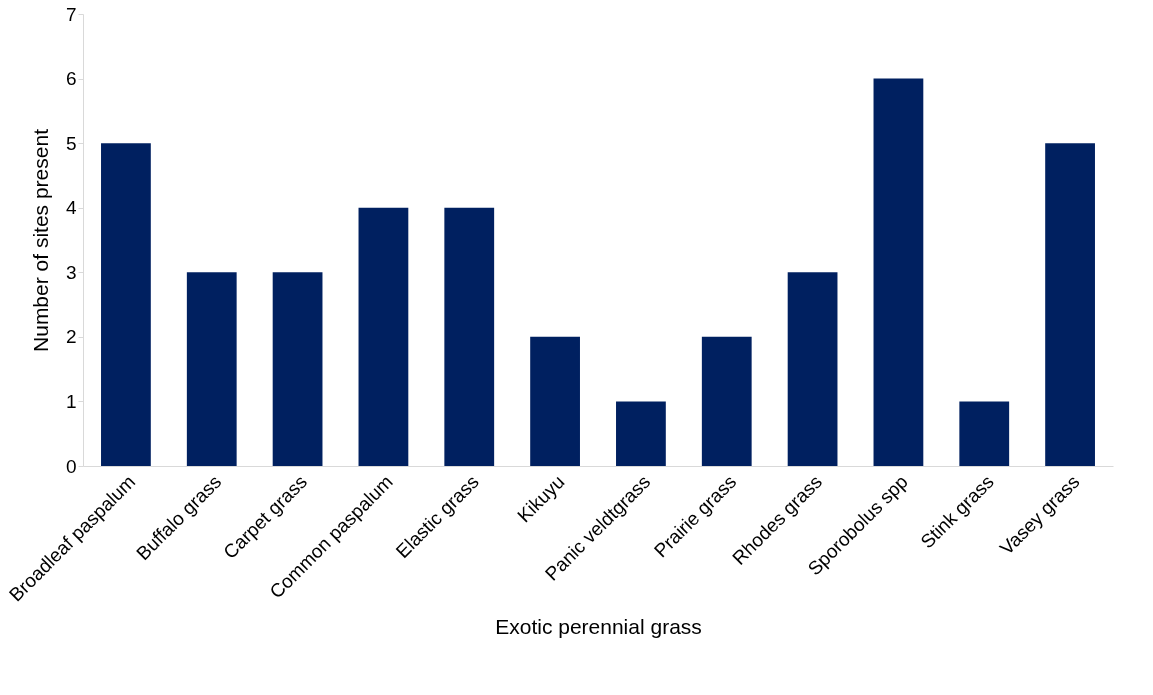 This screenshot has width=1153, height=695. Describe the element at coordinates (71, 401) in the screenshot. I see `y-tick-label: 1` at that location.